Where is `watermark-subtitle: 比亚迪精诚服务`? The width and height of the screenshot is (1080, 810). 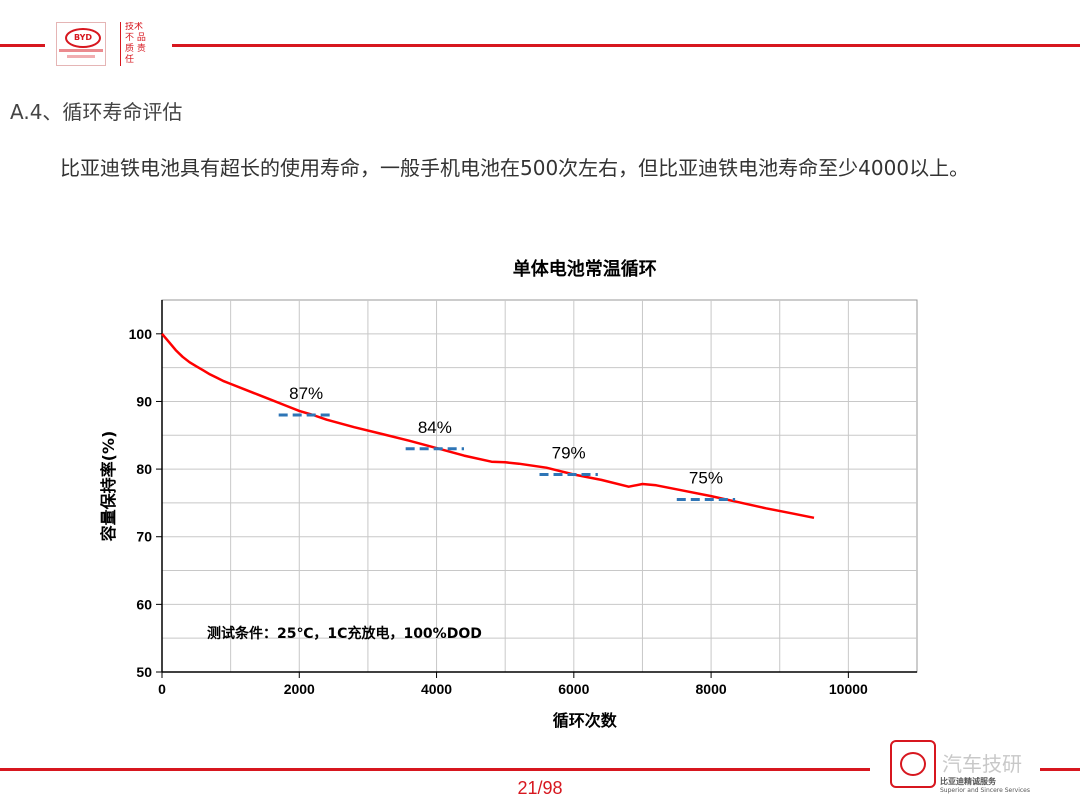 watermark-subtitle: 比亚迪精诚服务 is located at coordinates (968, 781).